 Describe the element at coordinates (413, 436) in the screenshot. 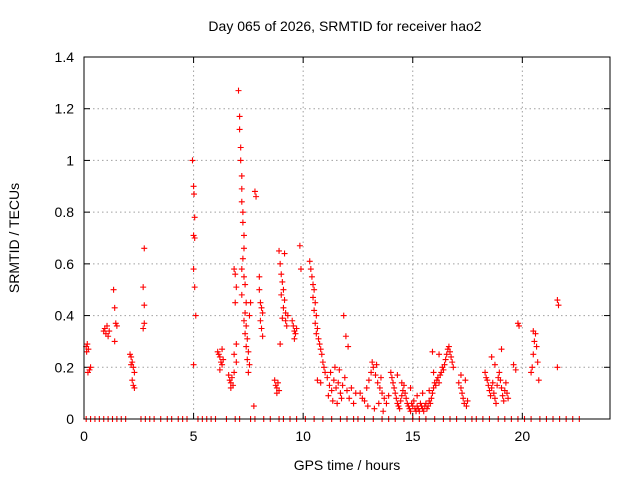

I see `x-tick-label: 15` at that location.